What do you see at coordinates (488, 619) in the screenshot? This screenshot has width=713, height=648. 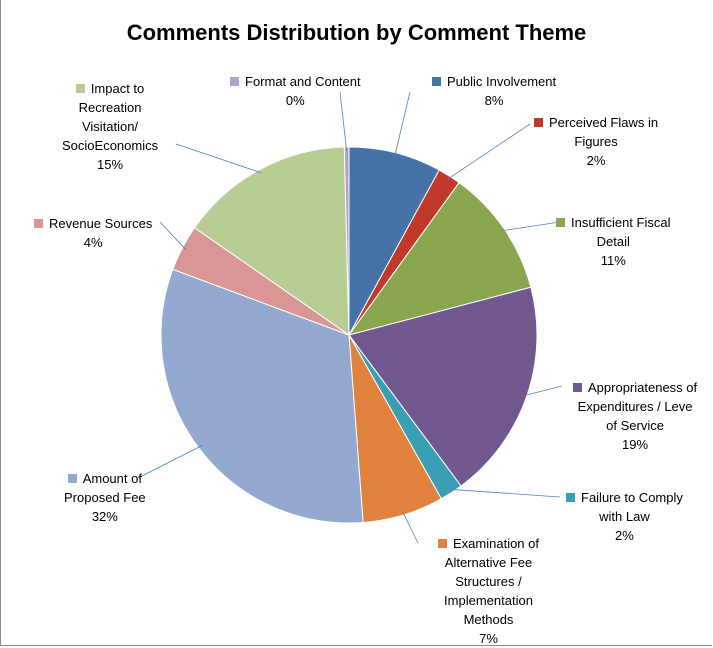 I see `slice-label-line: Methods` at bounding box center [488, 619].